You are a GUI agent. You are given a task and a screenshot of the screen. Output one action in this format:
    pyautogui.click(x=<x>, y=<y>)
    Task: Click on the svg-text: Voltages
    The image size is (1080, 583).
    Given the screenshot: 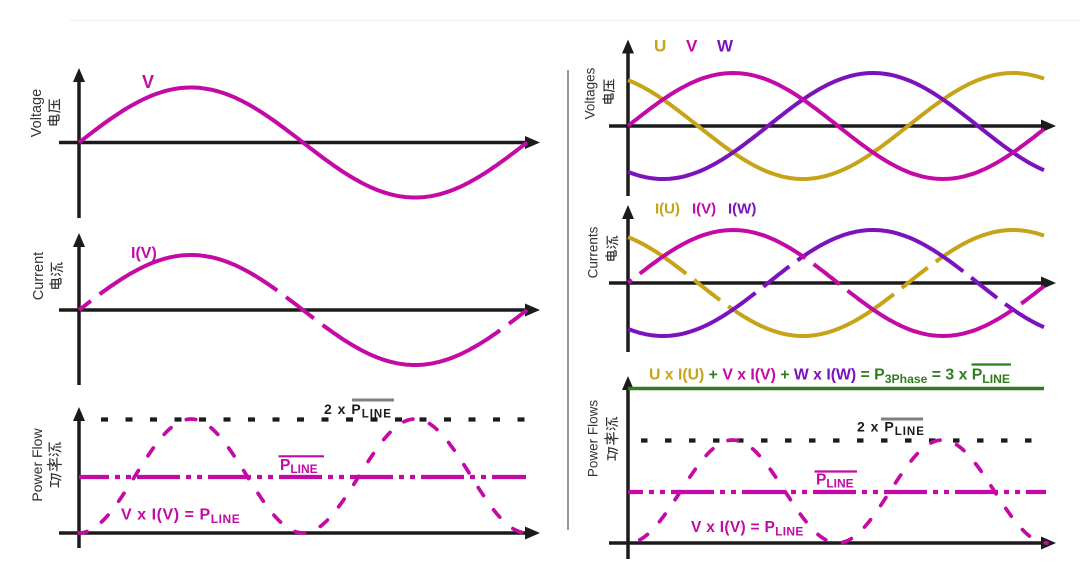 What is the action you would take?
    pyautogui.click(x=590, y=93)
    